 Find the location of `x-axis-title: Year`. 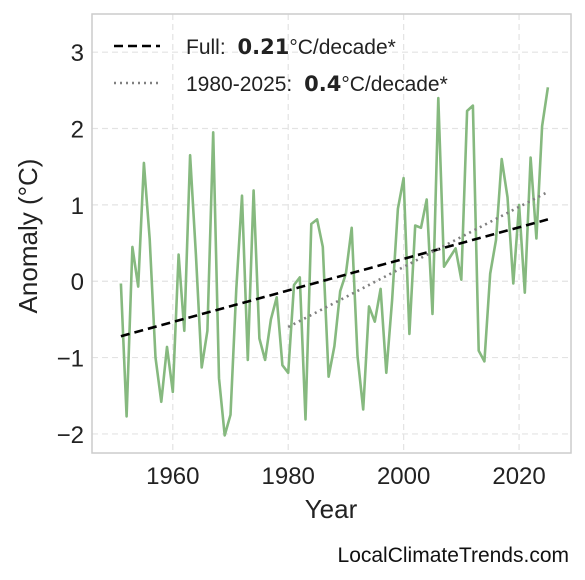

x-axis-title: Year is located at coordinates (331, 509).